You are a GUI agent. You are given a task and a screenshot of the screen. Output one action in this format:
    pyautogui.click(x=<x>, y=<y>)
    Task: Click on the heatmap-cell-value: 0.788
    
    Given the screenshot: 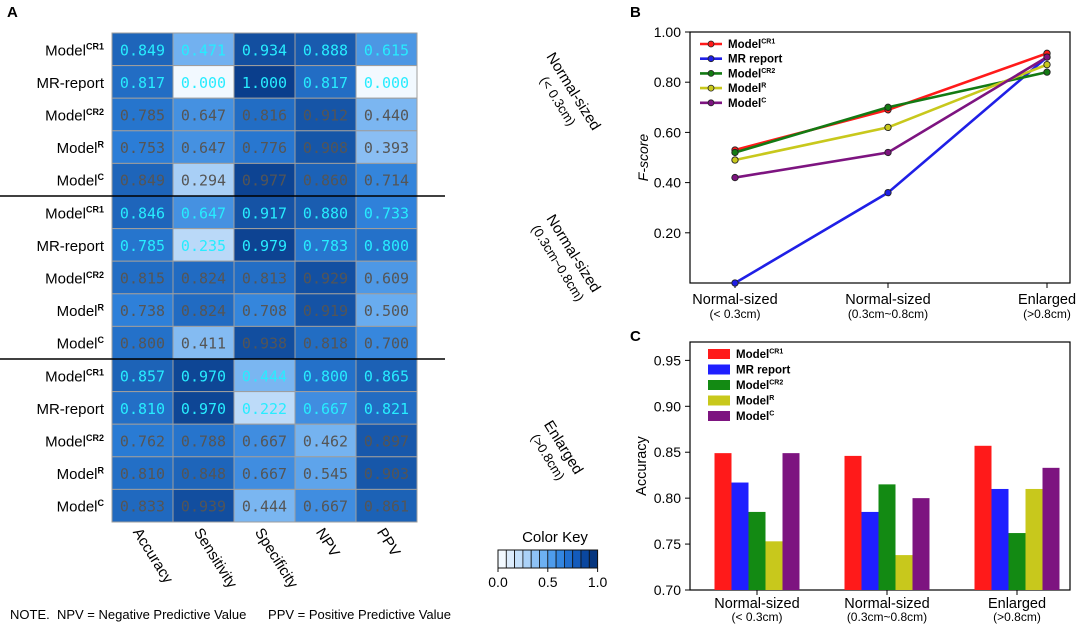 What is the action you would take?
    pyautogui.click(x=203, y=442)
    